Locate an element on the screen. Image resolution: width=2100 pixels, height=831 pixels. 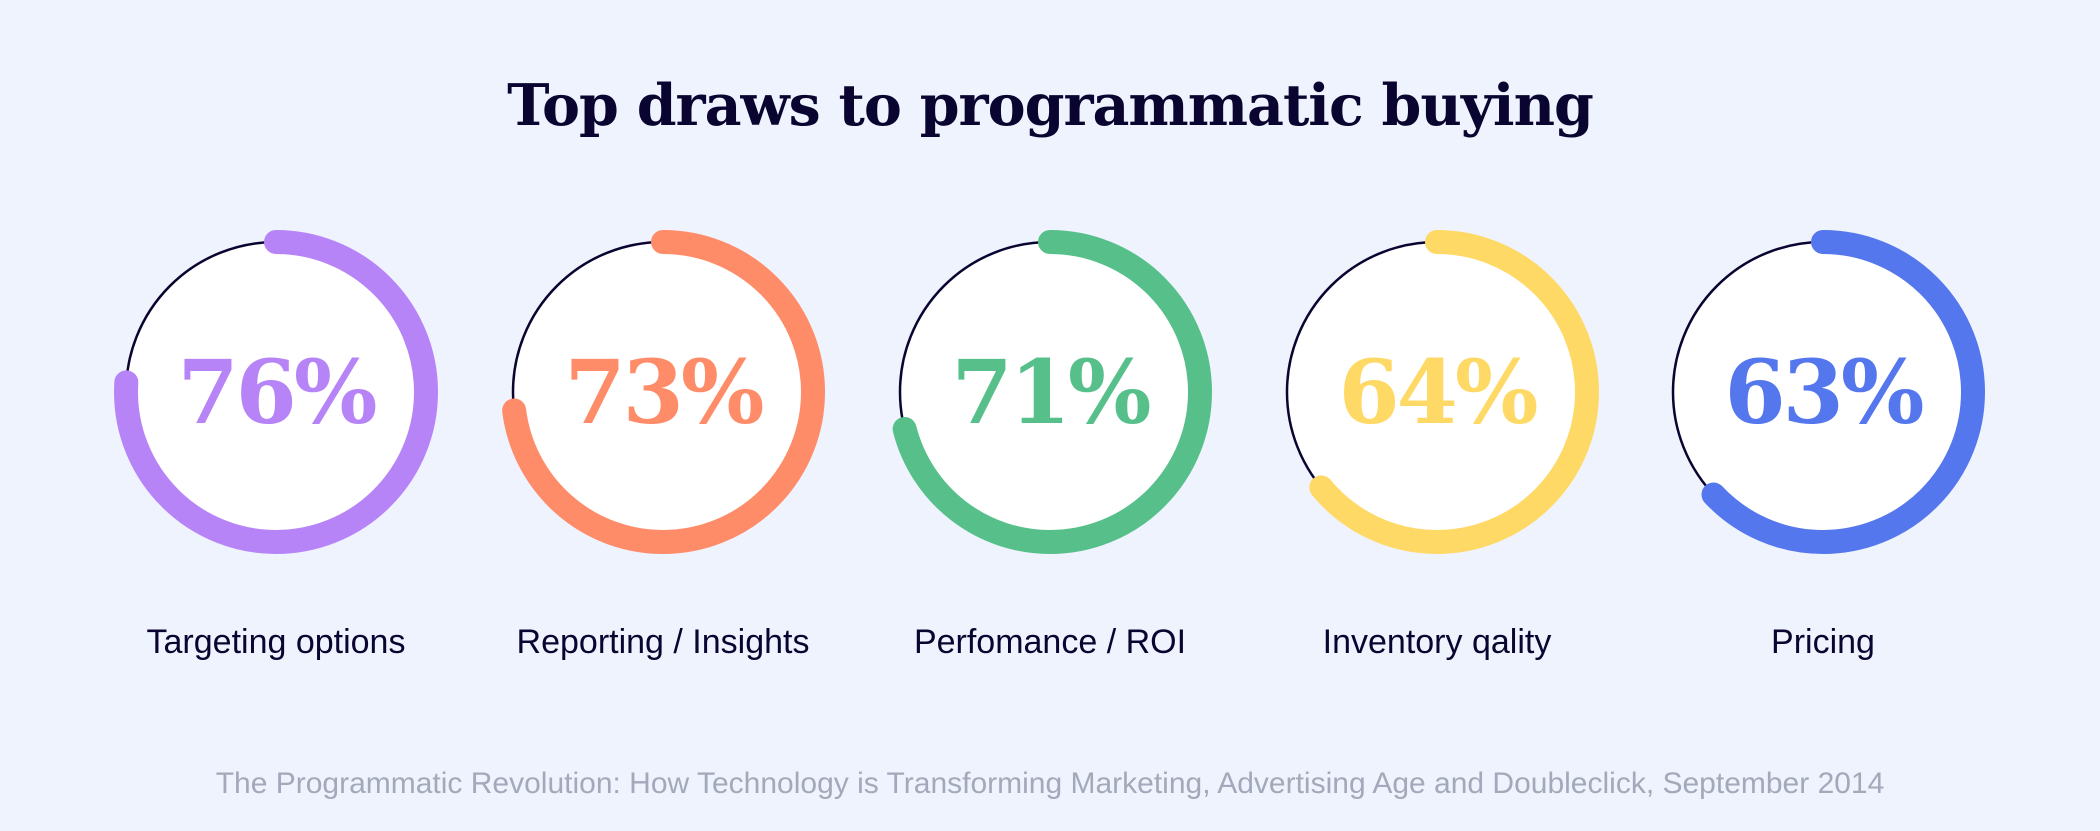
percentage-value: 63% is located at coordinates (1824, 392).